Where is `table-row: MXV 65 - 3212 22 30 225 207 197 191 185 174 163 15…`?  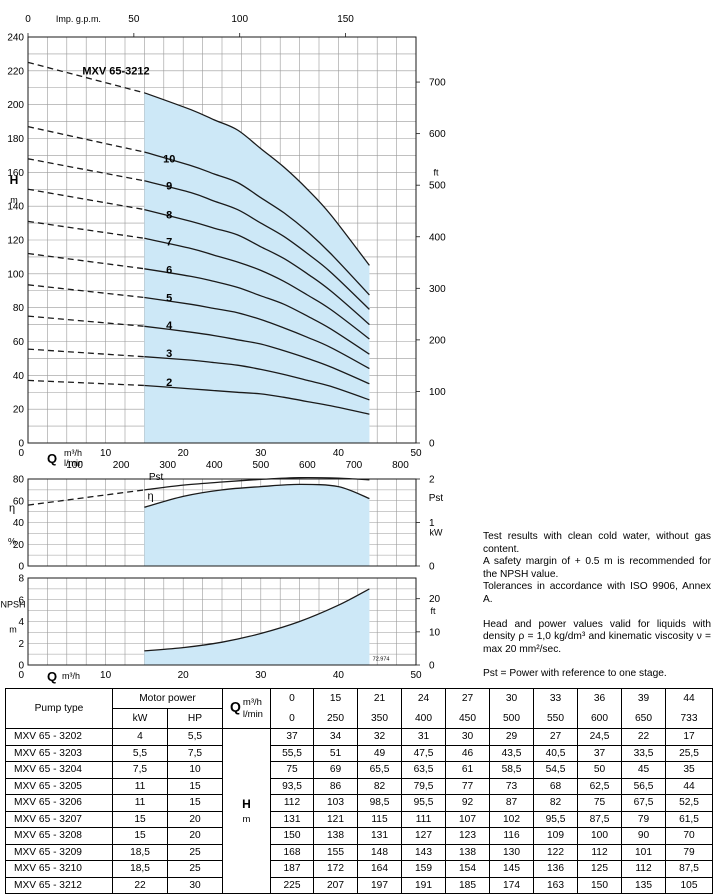
table-row: MXV 65 - 3212 22 30 225 207 197 191 185 174 163 15… is located at coordinates (359, 885).